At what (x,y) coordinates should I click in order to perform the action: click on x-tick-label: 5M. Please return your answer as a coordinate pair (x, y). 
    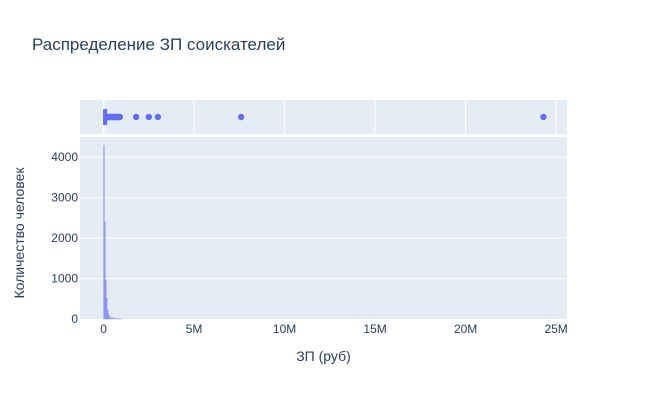
    Looking at the image, I should click on (194, 329).